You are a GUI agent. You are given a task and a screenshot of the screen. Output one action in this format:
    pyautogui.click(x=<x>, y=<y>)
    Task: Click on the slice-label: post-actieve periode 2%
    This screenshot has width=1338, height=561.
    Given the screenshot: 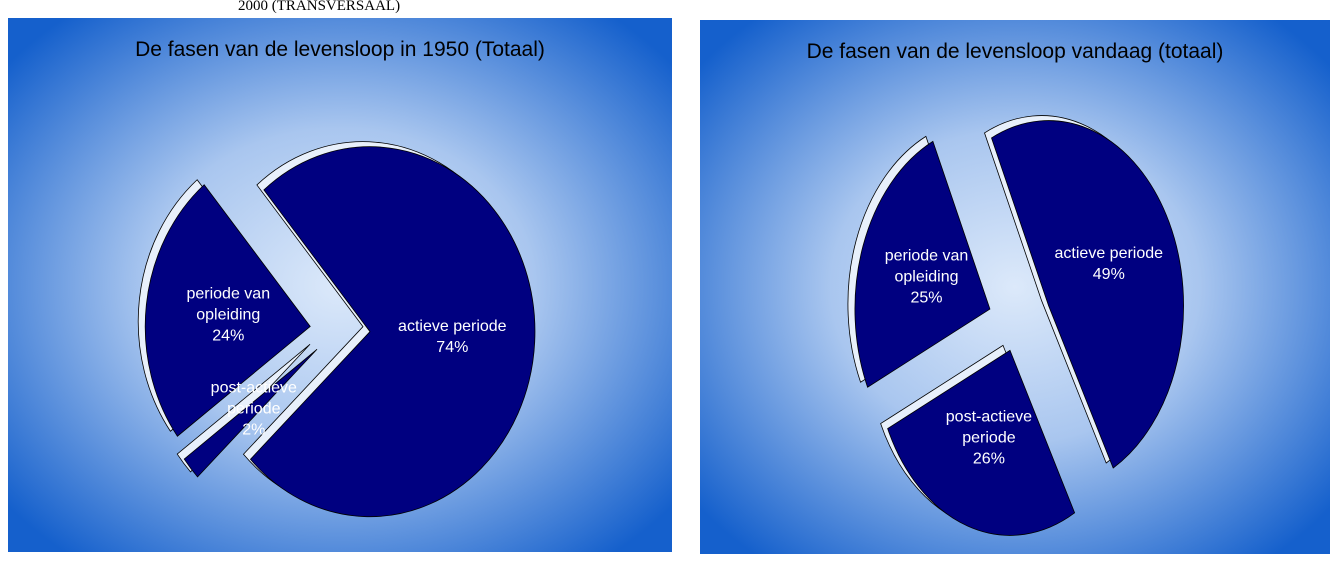 What is the action you would take?
    pyautogui.click(x=254, y=408)
    